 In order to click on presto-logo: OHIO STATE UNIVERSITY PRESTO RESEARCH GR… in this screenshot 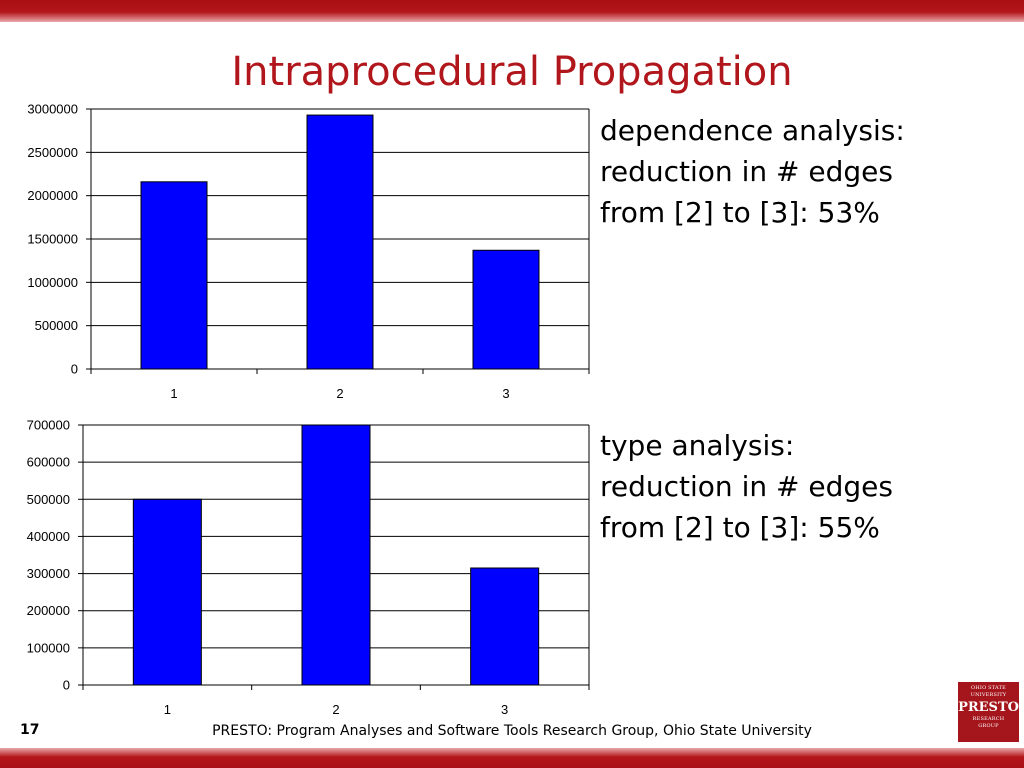, I will do `click(988, 712)`.